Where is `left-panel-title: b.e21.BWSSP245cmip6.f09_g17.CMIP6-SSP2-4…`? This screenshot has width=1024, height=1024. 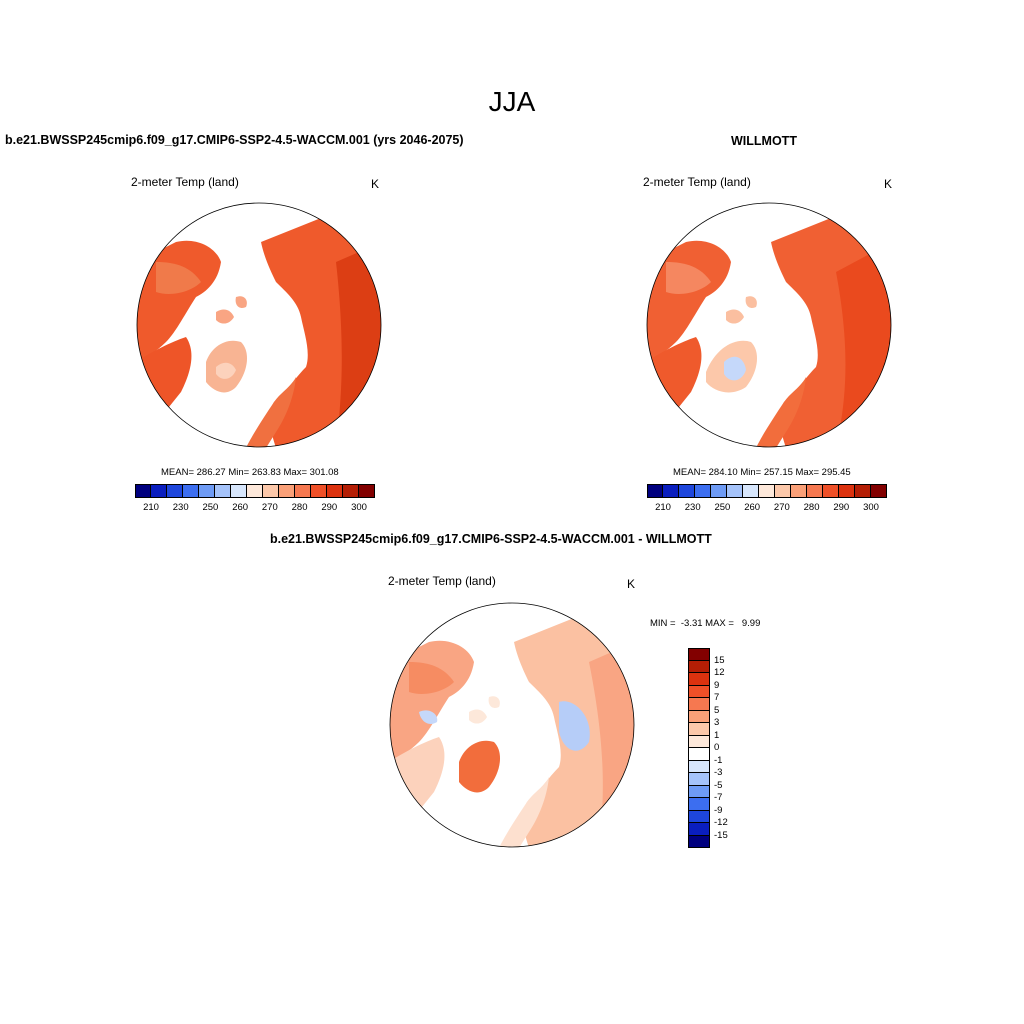 left-panel-title: b.e21.BWSSP245cmip6.f09_g17.CMIP6-SSP2-4… is located at coordinates (234, 140).